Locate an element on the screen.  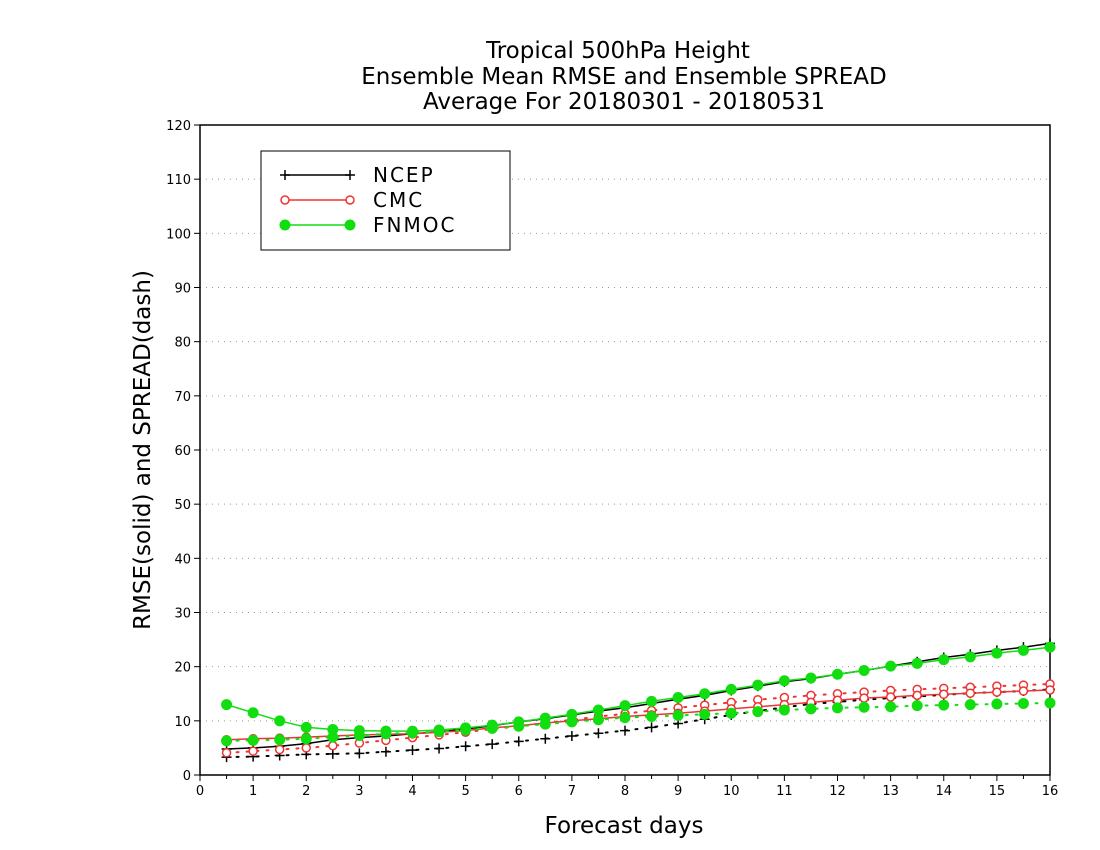
cmc-rmse-line is located at coordinates (638, 715).